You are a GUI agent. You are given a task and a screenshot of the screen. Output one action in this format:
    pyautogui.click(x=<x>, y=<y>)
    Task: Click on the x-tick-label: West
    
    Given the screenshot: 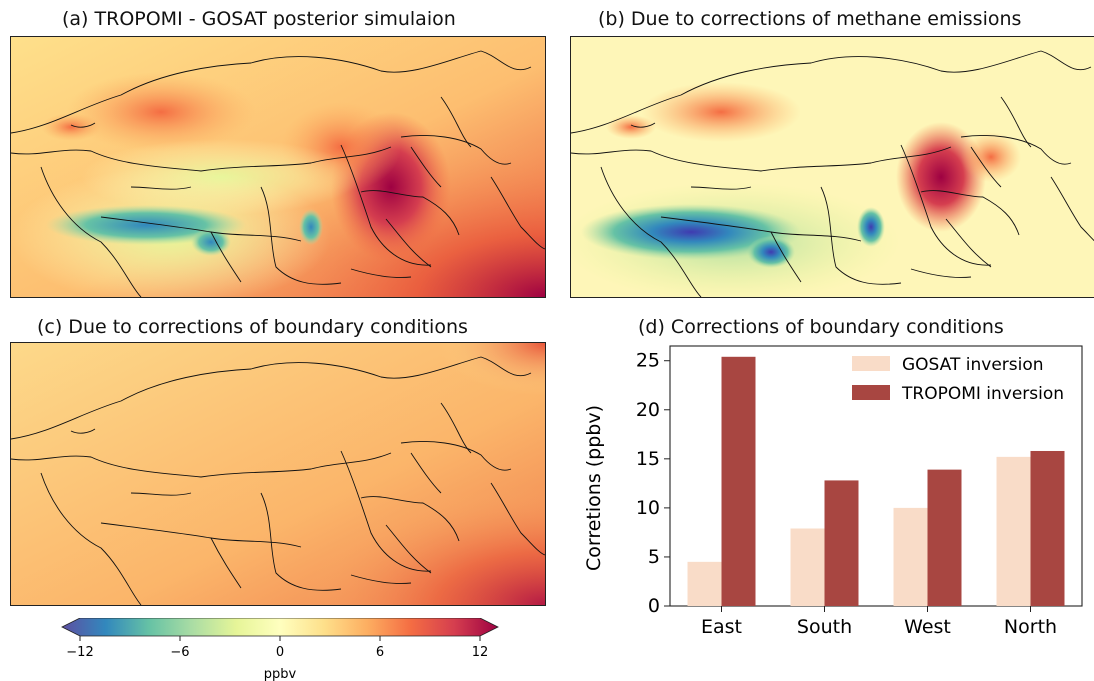 What is the action you would take?
    pyautogui.click(x=927, y=627)
    